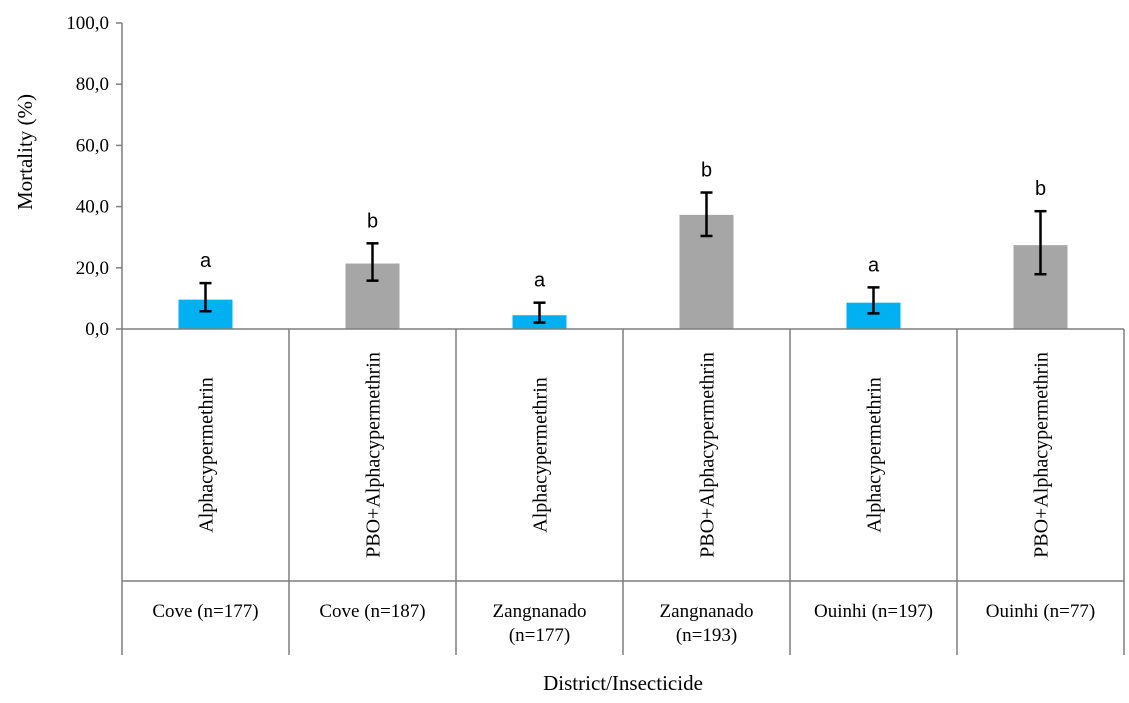  I want to click on y-tick-label: 80,0, so click(92, 84).